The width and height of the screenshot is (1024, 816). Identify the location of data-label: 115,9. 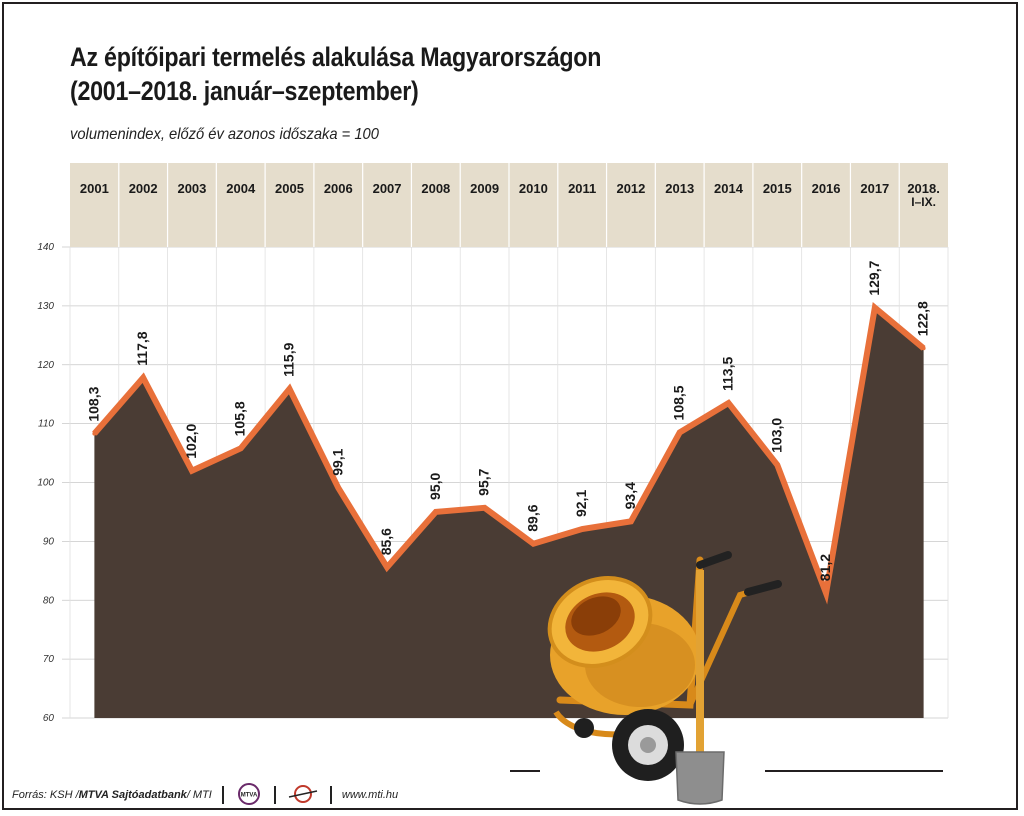
(289, 359).